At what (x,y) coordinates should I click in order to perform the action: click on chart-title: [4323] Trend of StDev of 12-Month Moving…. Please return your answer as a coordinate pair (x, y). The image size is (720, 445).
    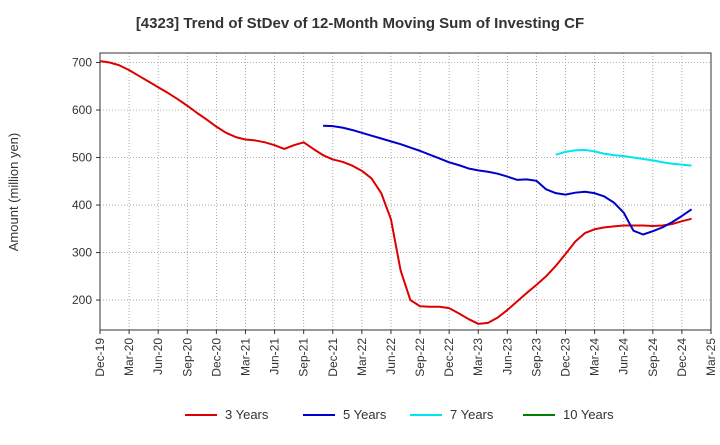
    Looking at the image, I should click on (360, 23).